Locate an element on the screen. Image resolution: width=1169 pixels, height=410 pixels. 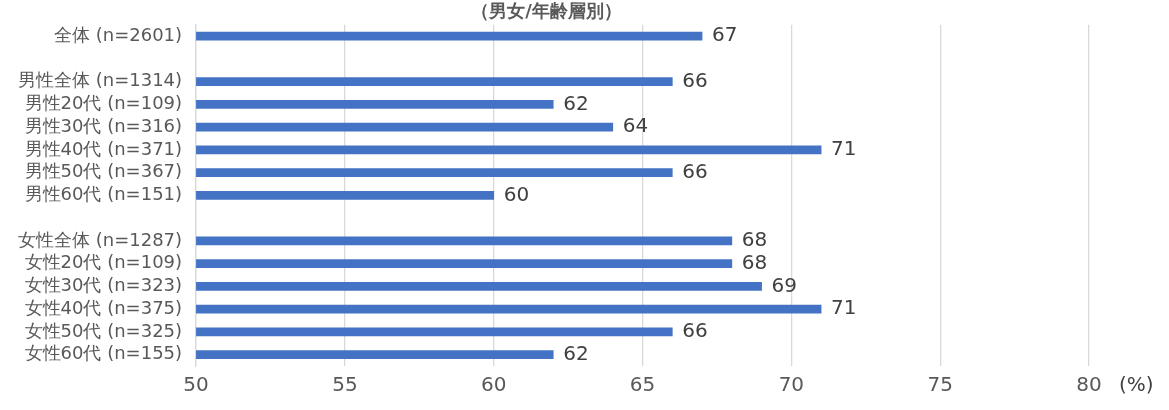
y-tick-label: 女性全体 (n=1287) is located at coordinates (100, 239).